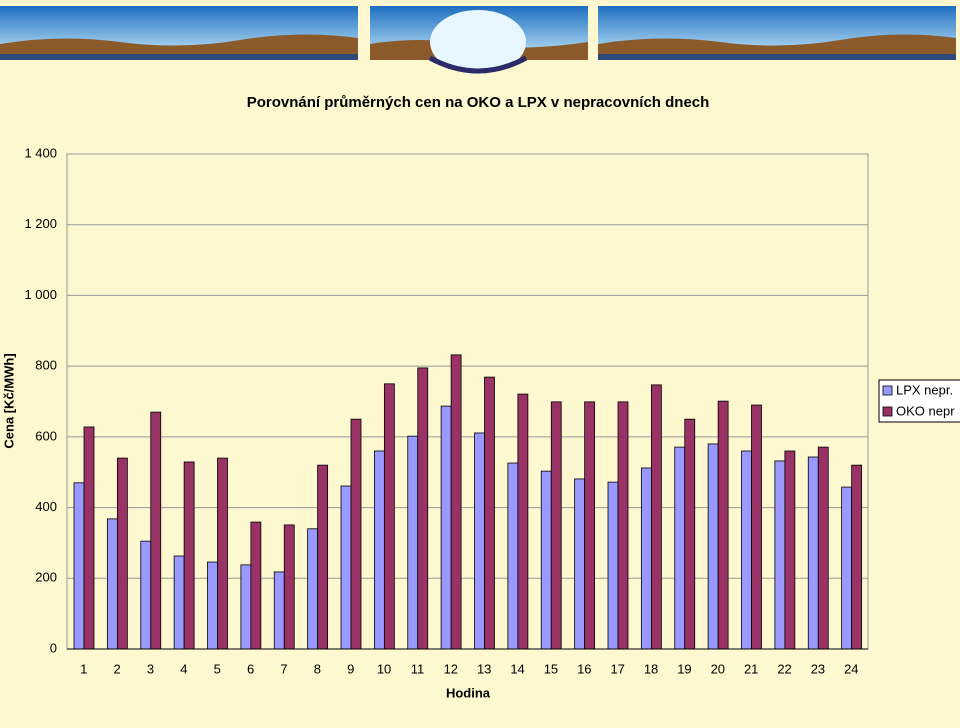 The height and width of the screenshot is (728, 960). What do you see at coordinates (46, 506) in the screenshot?
I see `y-tick-label: 400` at bounding box center [46, 506].